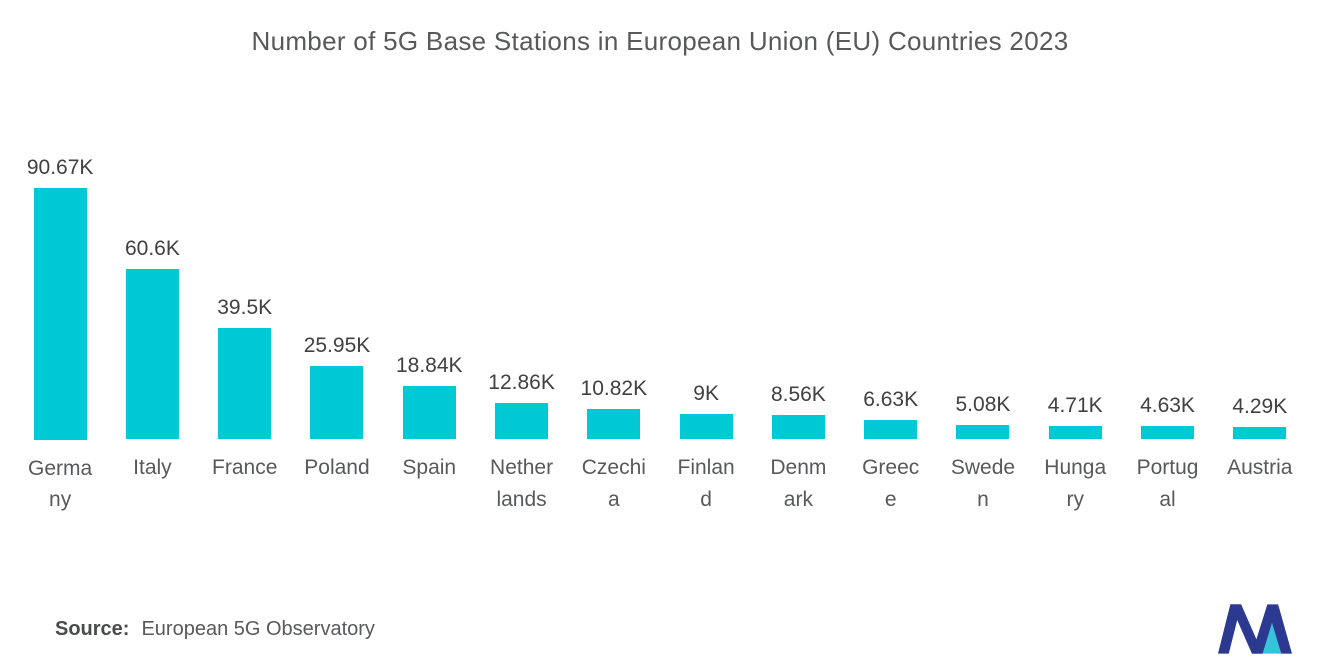 Image resolution: width=1320 pixels, height=665 pixels. I want to click on bar-value-label: 8.56K, so click(798, 394).